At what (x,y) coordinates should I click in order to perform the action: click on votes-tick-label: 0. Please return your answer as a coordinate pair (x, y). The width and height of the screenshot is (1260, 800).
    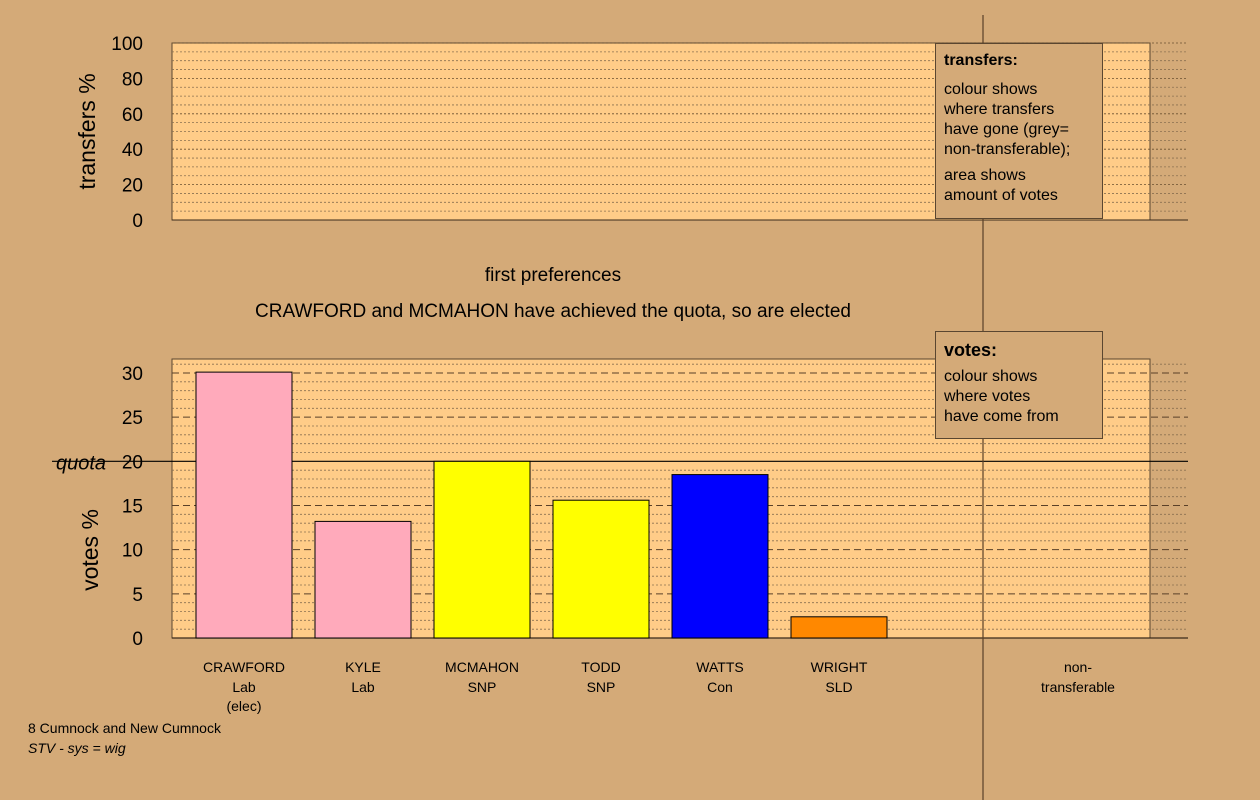
    Looking at the image, I should click on (137, 639).